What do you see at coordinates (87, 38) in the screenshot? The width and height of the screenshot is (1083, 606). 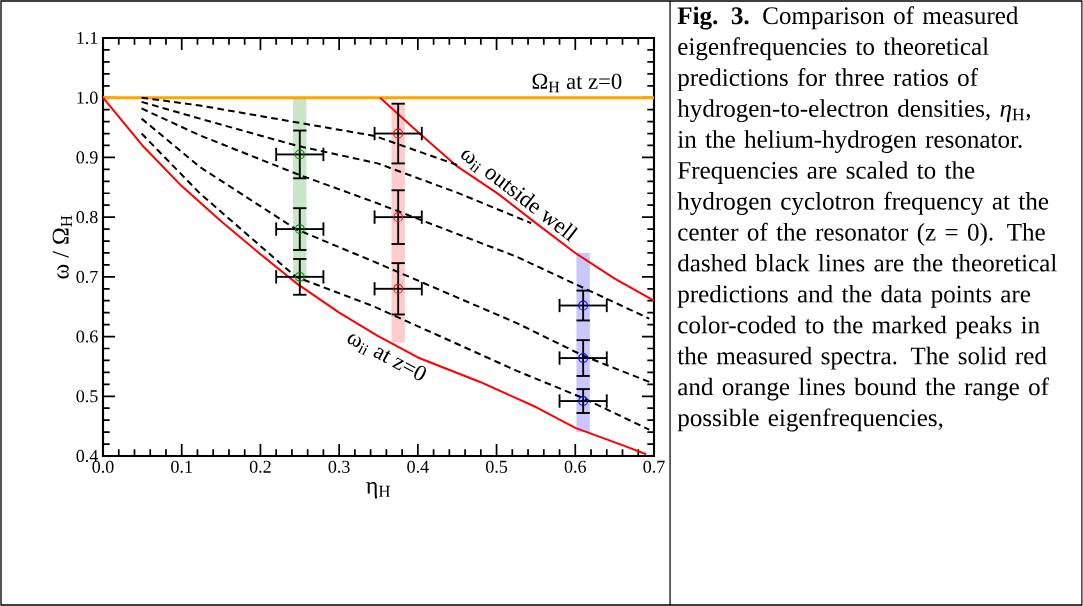 I see `y-tick-label: 1.1` at bounding box center [87, 38].